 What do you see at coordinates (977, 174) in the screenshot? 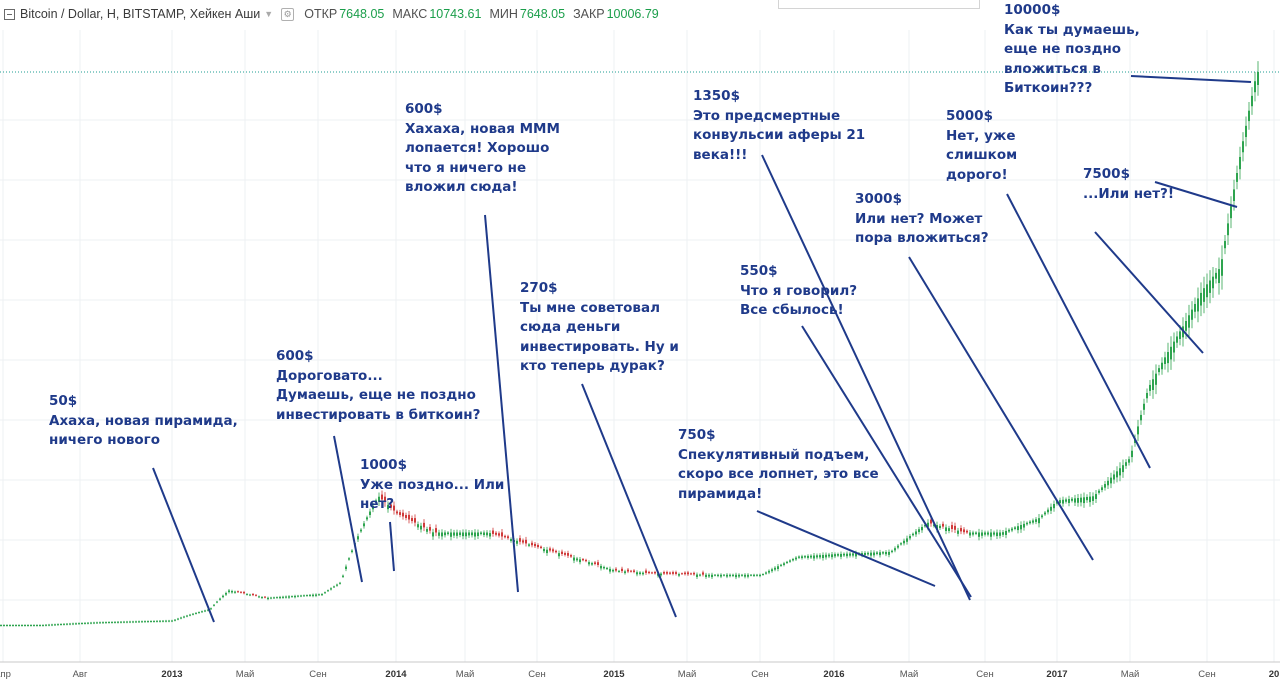
I see `annotation-line: дорого!` at bounding box center [977, 174].